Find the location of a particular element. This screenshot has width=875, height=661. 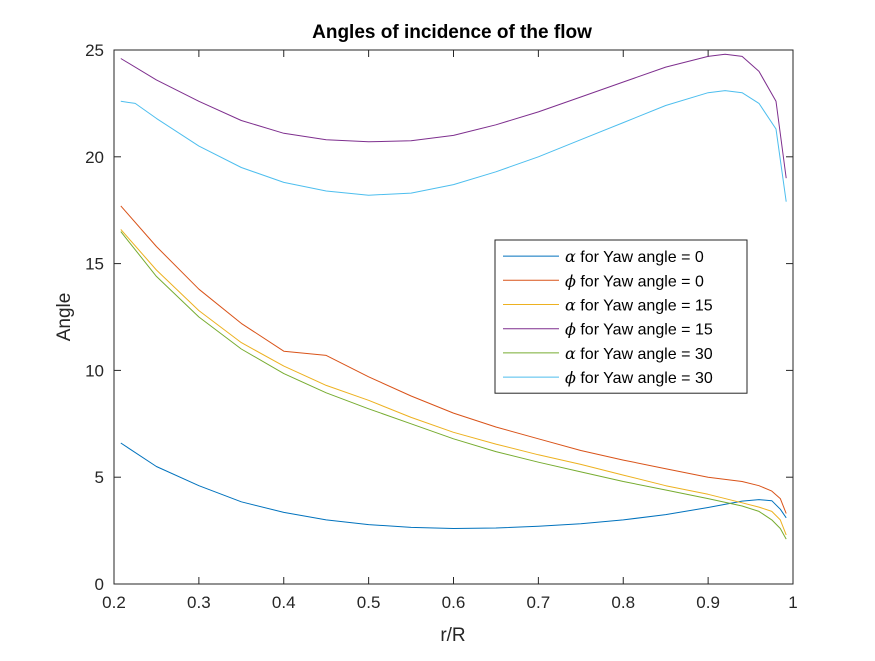

legend-entry-4: α for Yaw angle = 30 is located at coordinates (639, 353).